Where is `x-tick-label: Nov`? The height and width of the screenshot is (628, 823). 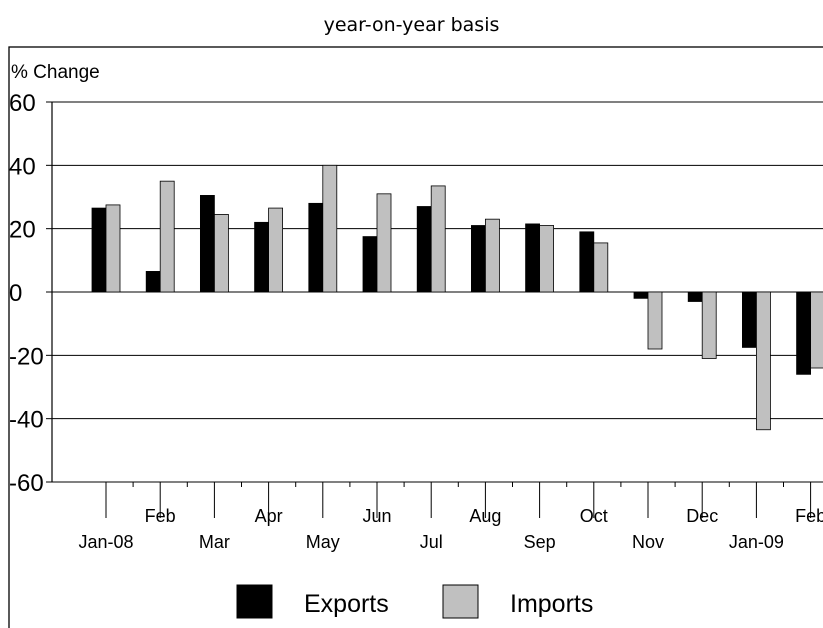 x-tick-label: Nov is located at coordinates (648, 542).